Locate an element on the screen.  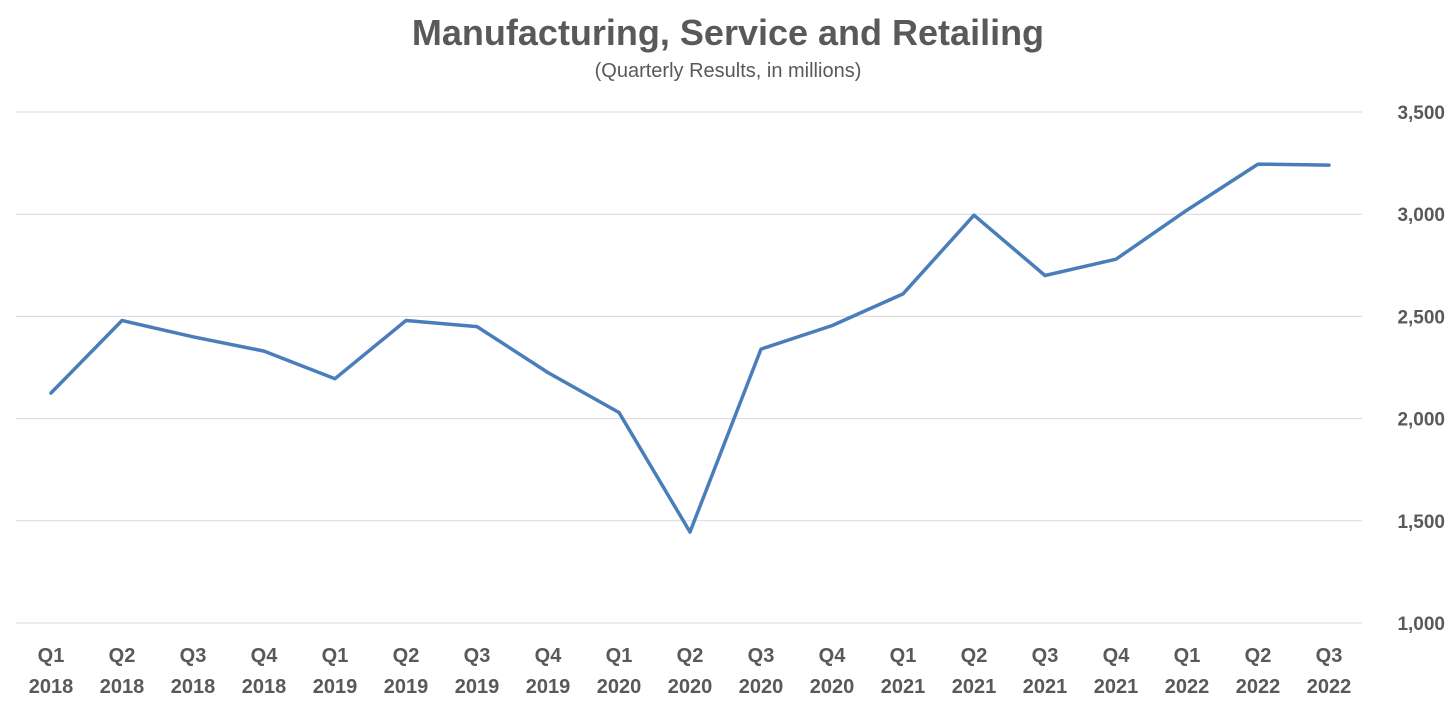
x-tick-label: Q3 2021 is located at coordinates (1045, 671).